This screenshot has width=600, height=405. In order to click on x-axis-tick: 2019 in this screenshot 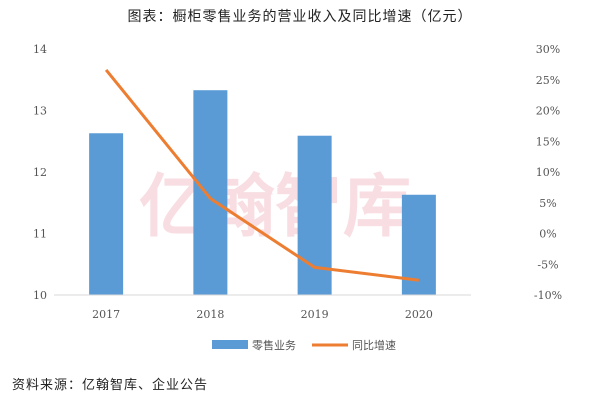, I will do `click(315, 314)`.